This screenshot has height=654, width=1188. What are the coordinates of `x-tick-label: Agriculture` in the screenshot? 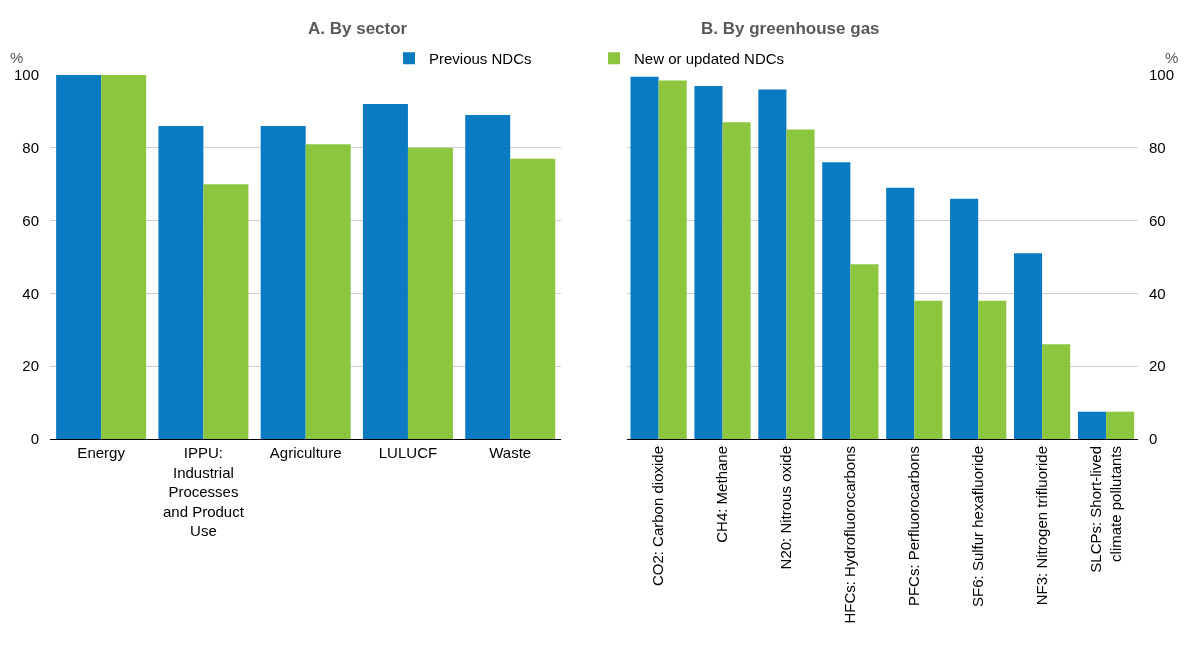 It's located at (305, 452).